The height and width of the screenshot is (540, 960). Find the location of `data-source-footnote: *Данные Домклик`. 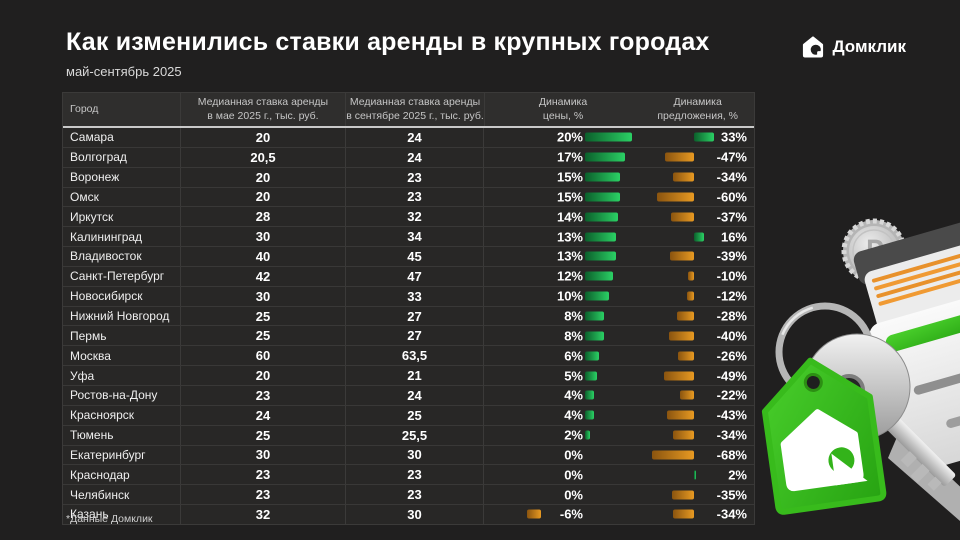

data-source-footnote: *Данные Домклик is located at coordinates (109, 519).